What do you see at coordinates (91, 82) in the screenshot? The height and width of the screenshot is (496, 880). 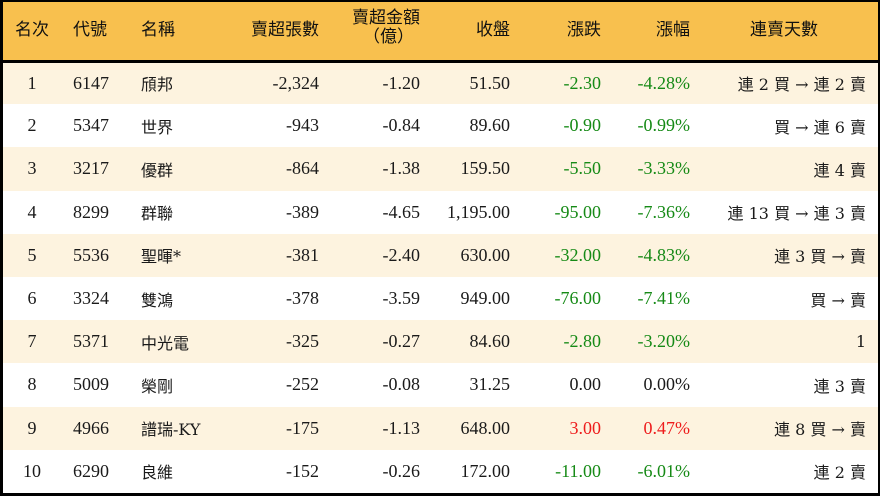 I see `cell-code: 6147` at bounding box center [91, 82].